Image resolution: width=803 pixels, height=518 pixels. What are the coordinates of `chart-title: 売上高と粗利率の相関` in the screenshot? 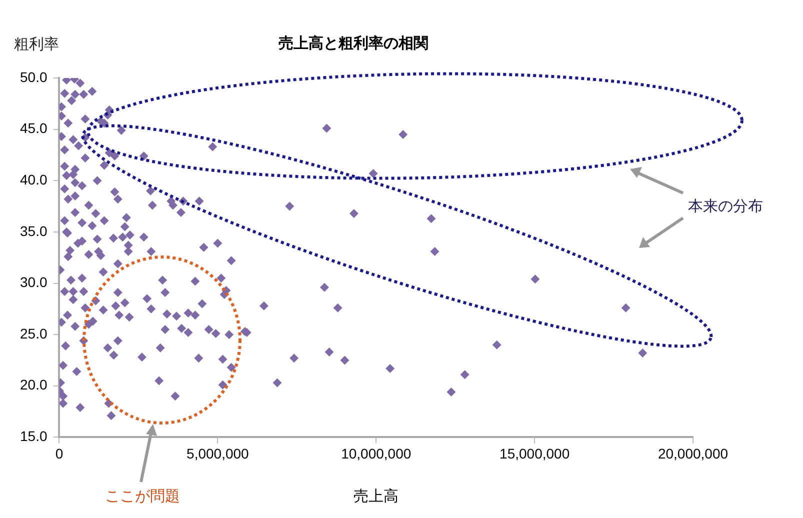 It's located at (353, 43).